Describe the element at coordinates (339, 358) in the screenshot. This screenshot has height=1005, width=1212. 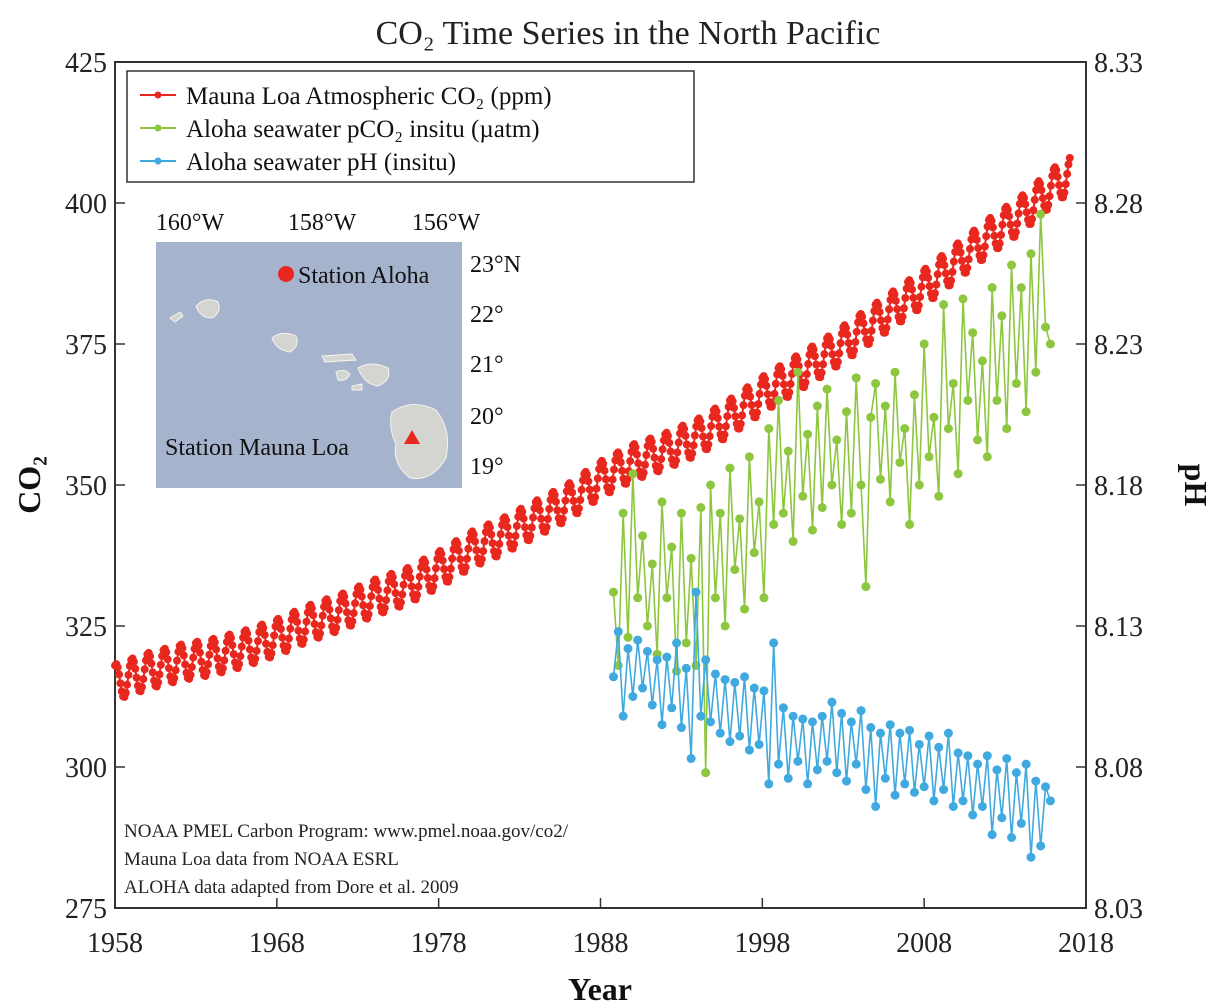
I see `island-molokai` at that location.